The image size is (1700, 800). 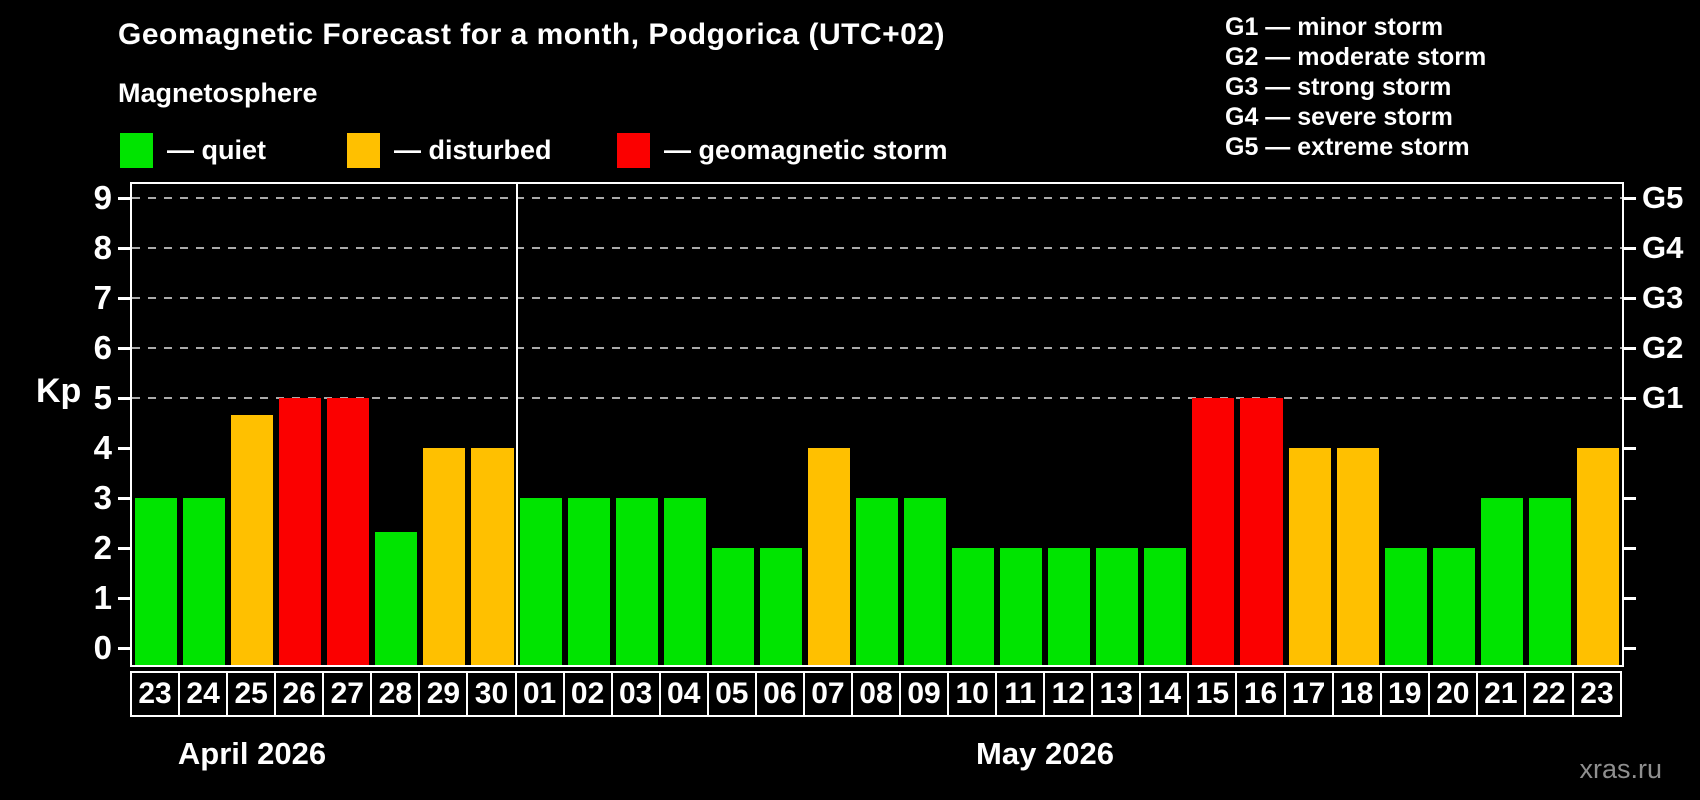 What do you see at coordinates (1620, 769) in the screenshot?
I see `watermark: xras.ru` at bounding box center [1620, 769].